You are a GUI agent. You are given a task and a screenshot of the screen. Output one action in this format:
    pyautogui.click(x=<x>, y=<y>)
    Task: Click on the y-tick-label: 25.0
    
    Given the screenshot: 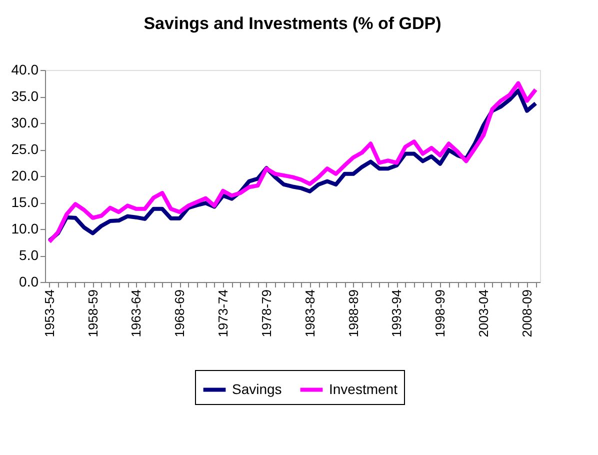 What is the action you would take?
    pyautogui.click(x=25, y=149)
    